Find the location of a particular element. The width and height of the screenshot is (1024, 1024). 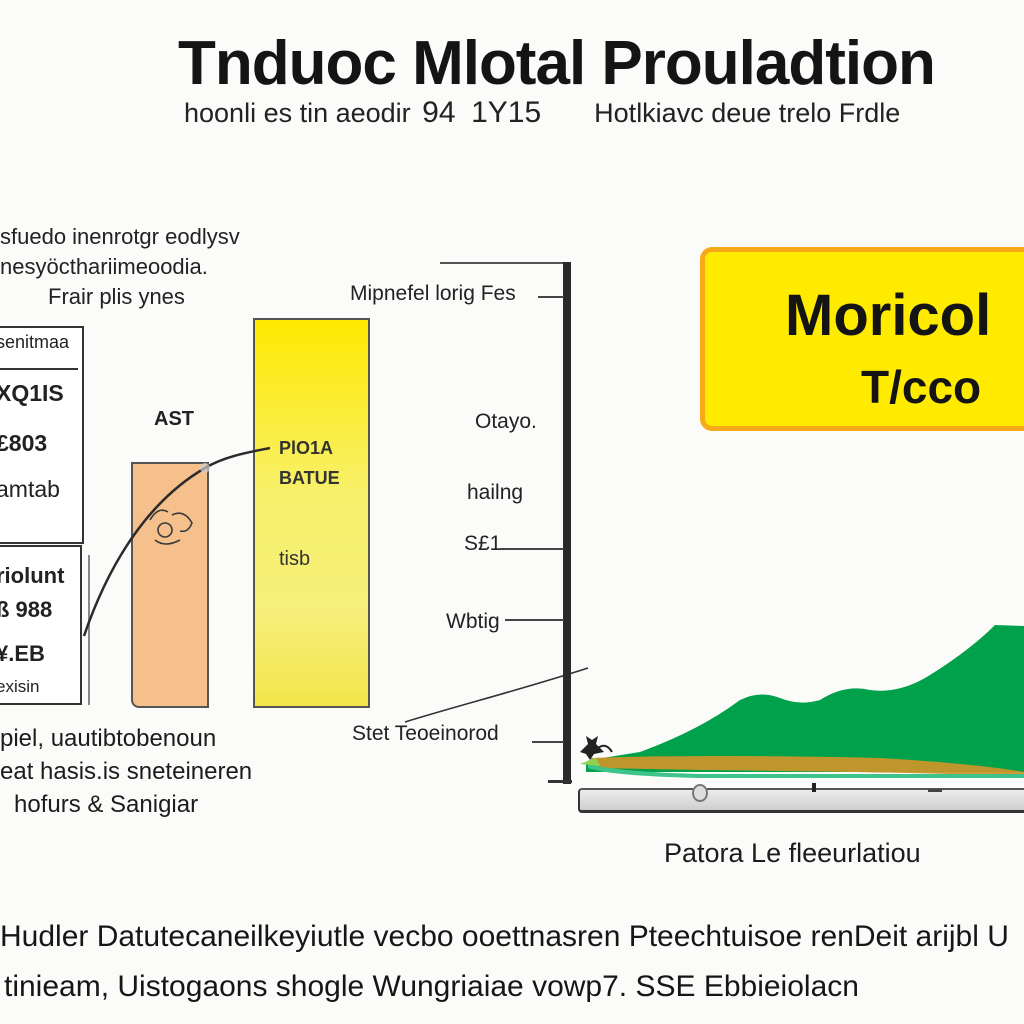

vertical-axis is located at coordinates (567, 523).